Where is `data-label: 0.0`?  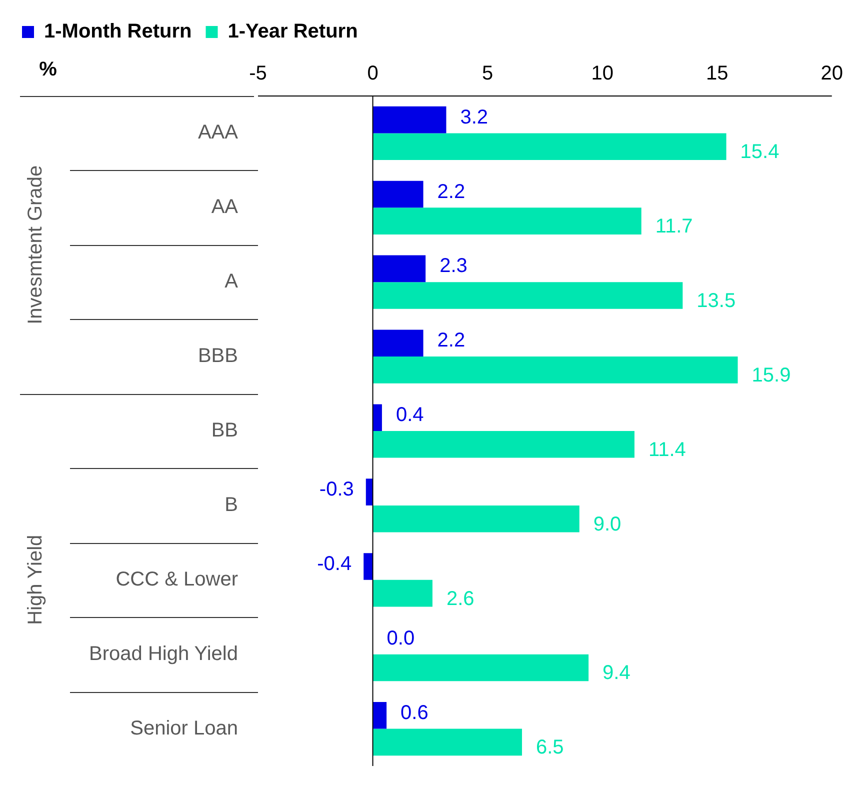 data-label: 0.0 is located at coordinates (400, 638).